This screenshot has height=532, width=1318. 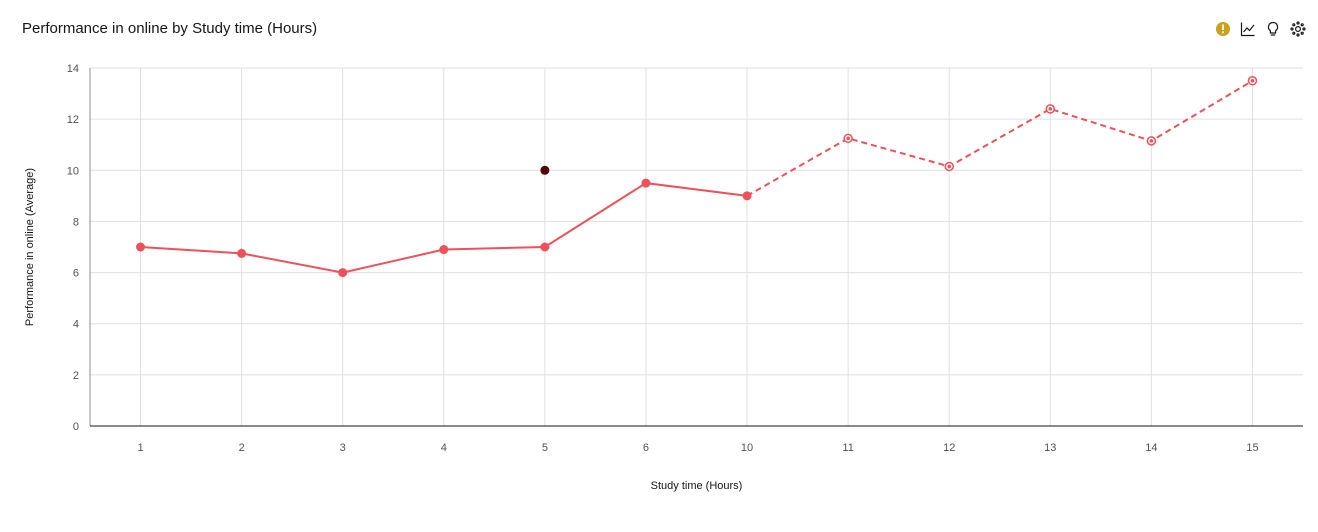 What do you see at coordinates (76, 274) in the screenshot?
I see `y-tick-label: 6` at bounding box center [76, 274].